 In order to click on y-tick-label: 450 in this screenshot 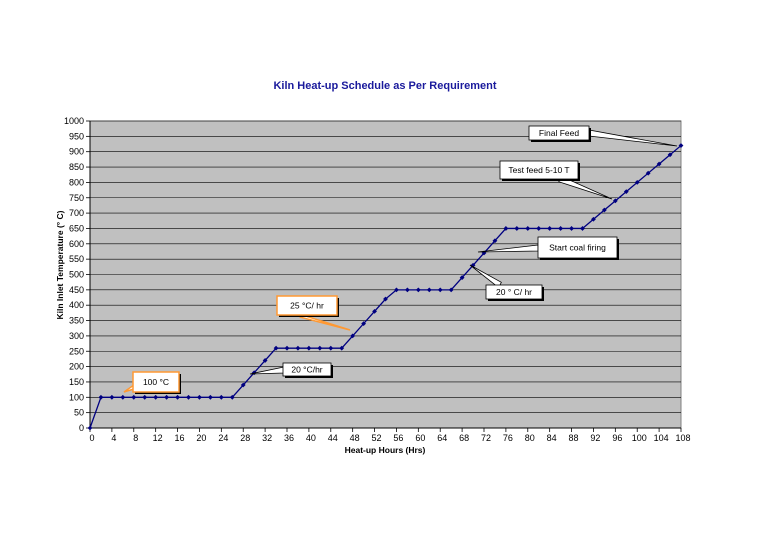, I will do `click(76, 290)`.